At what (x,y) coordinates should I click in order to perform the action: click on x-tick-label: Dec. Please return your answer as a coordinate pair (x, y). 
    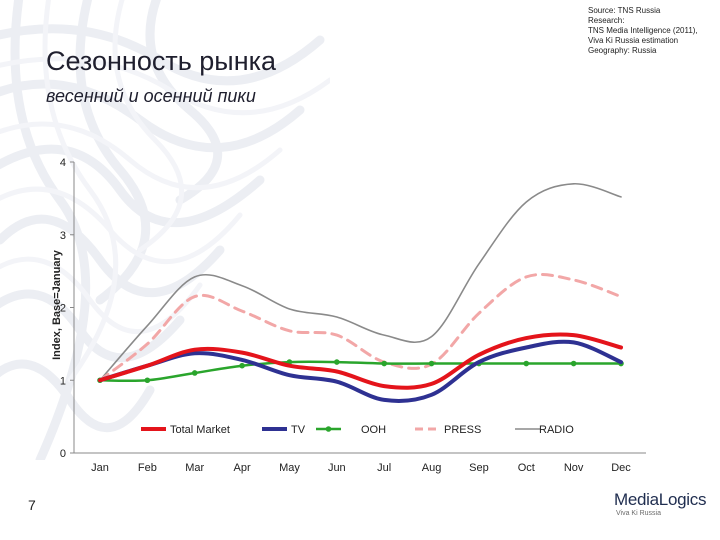
    Looking at the image, I should click on (621, 468).